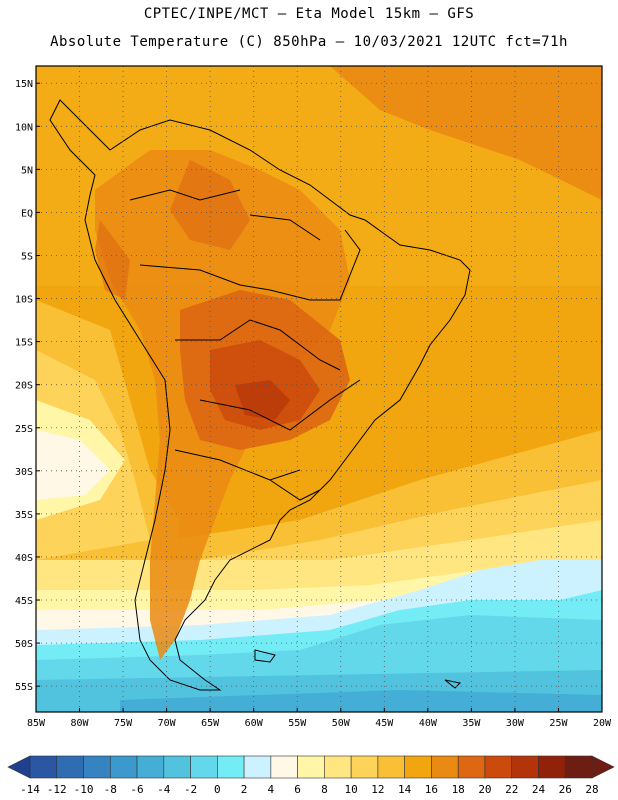 The width and height of the screenshot is (618, 800). I want to click on colorbar-tick-label: 16, so click(431, 789).